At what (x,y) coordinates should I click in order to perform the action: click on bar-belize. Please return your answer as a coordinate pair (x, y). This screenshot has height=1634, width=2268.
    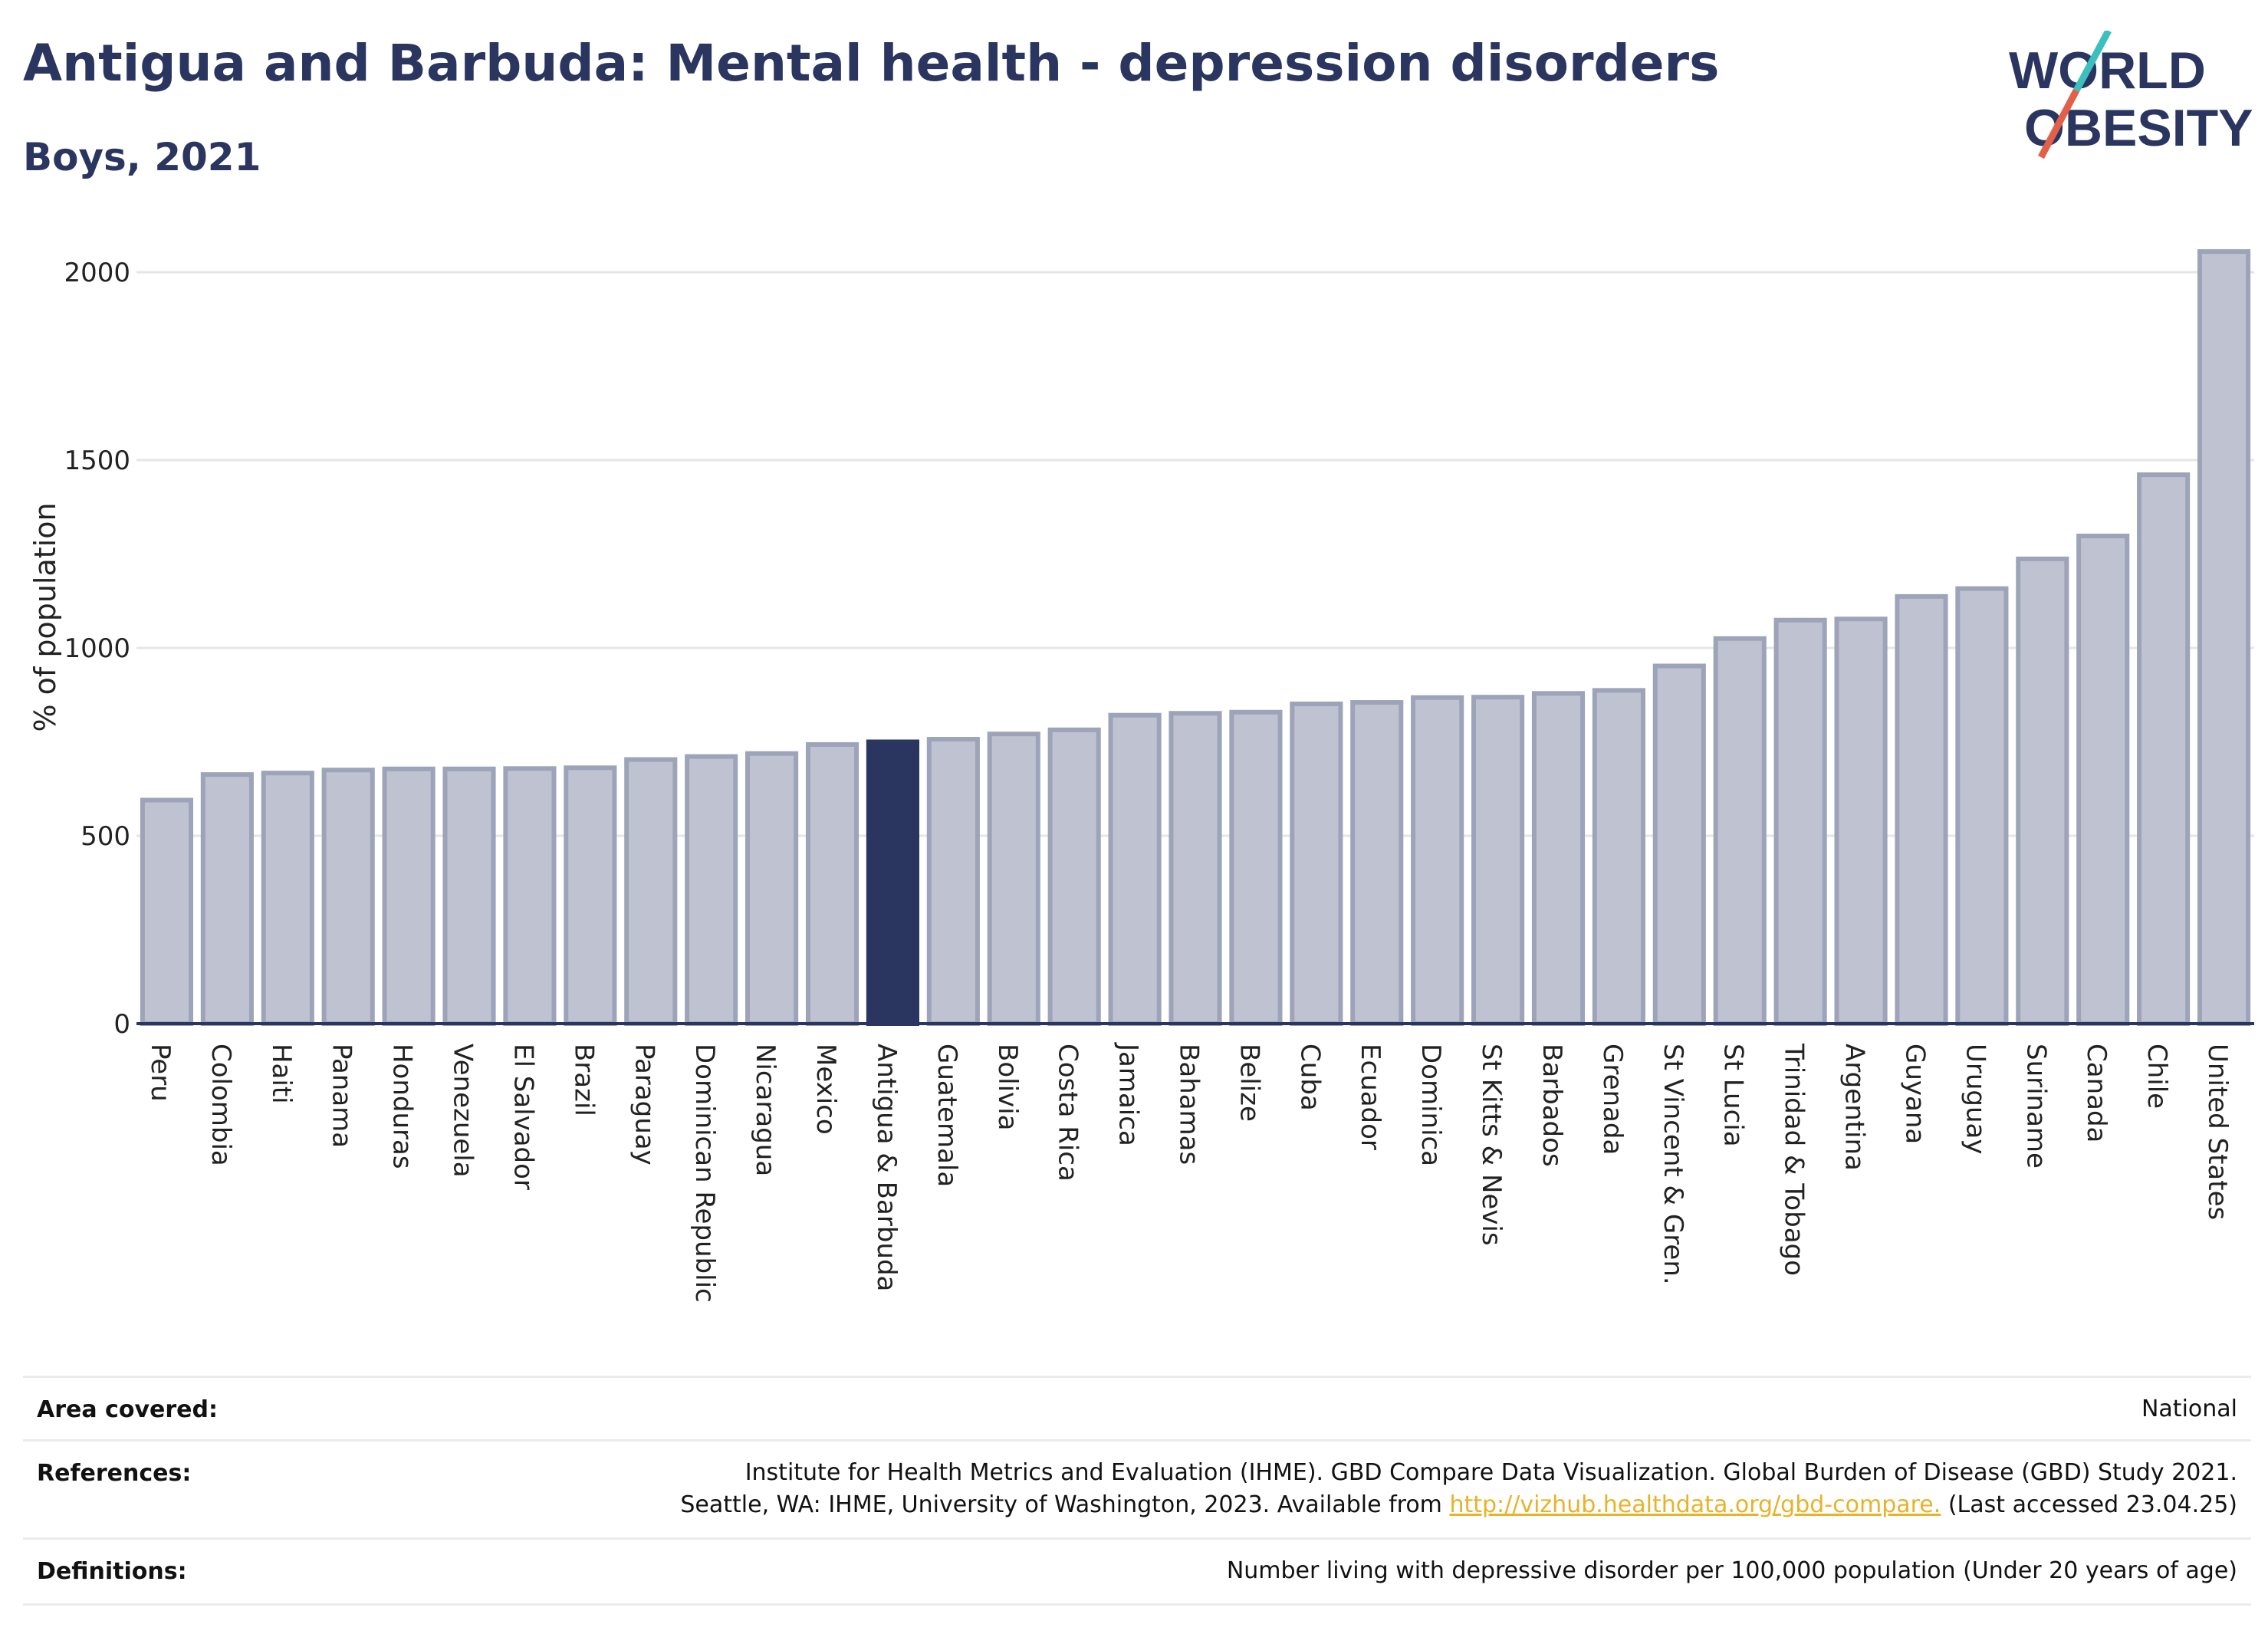
    Looking at the image, I should click on (1256, 868).